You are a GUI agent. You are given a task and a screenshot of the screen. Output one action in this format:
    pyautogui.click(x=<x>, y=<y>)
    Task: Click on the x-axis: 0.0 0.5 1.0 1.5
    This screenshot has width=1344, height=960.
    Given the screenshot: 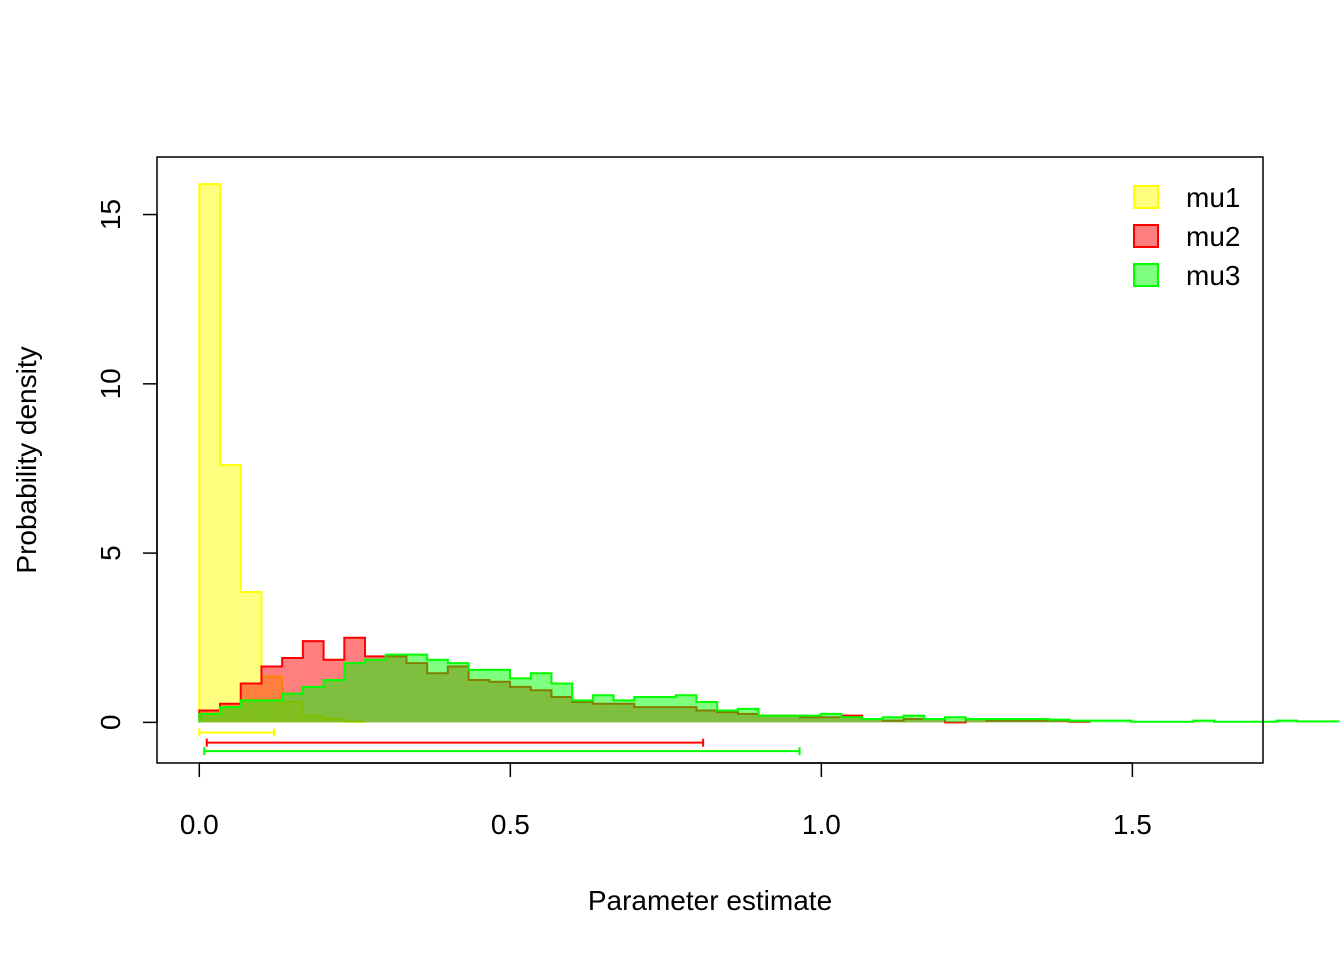 What is the action you would take?
    pyautogui.click(x=666, y=801)
    